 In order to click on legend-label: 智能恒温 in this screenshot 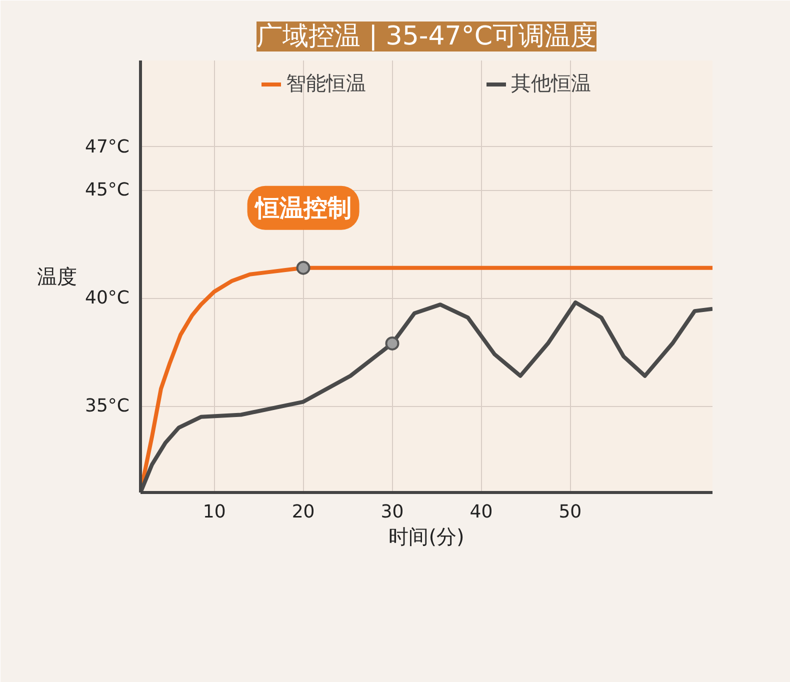, I will do `click(326, 83)`.